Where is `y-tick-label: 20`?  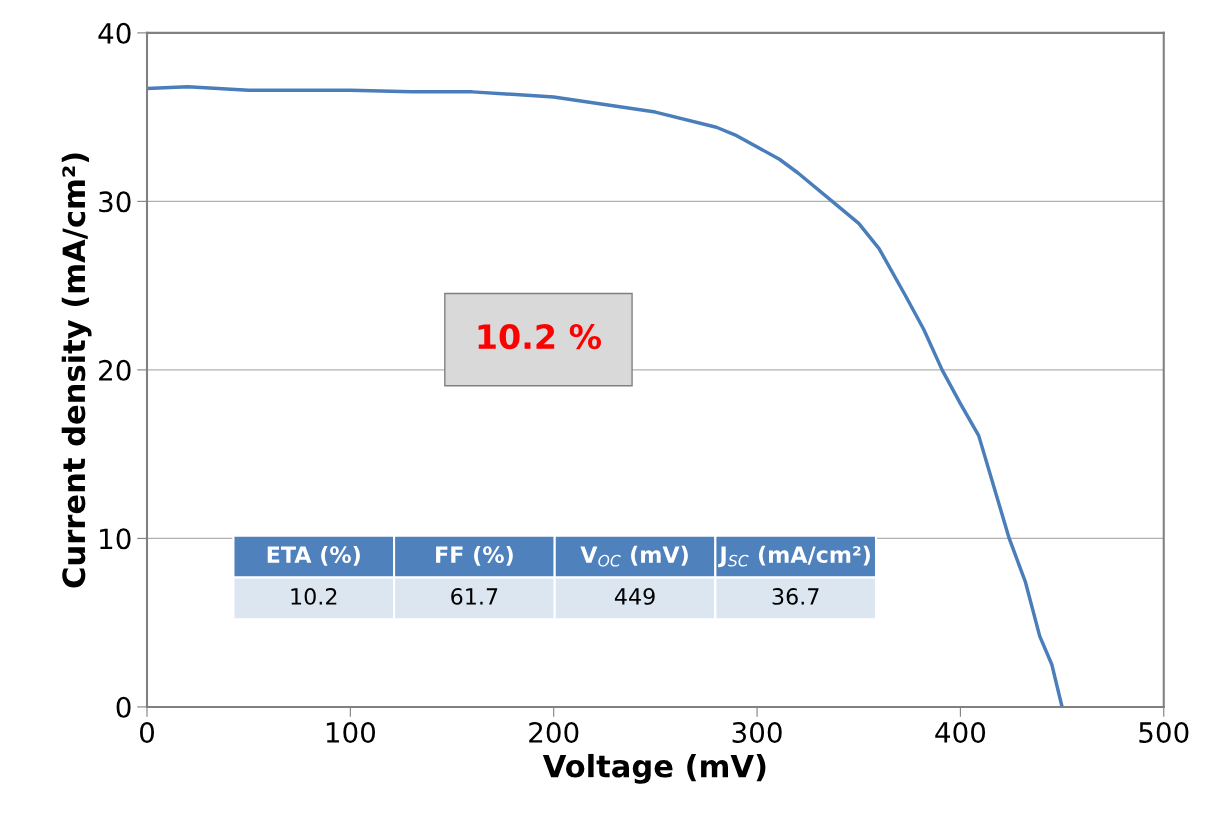 y-tick-label: 20 is located at coordinates (115, 370).